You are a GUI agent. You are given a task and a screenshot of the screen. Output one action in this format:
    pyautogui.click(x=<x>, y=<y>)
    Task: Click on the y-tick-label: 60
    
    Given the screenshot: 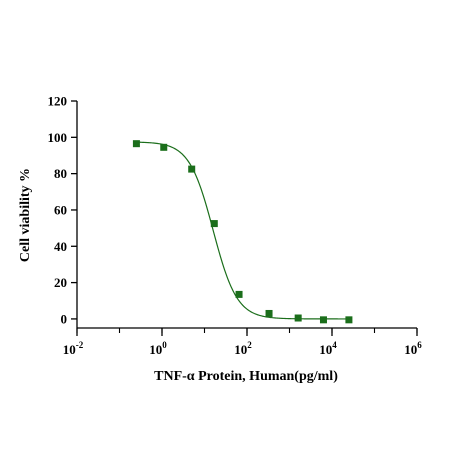 What is the action you would take?
    pyautogui.click(x=60, y=209)
    